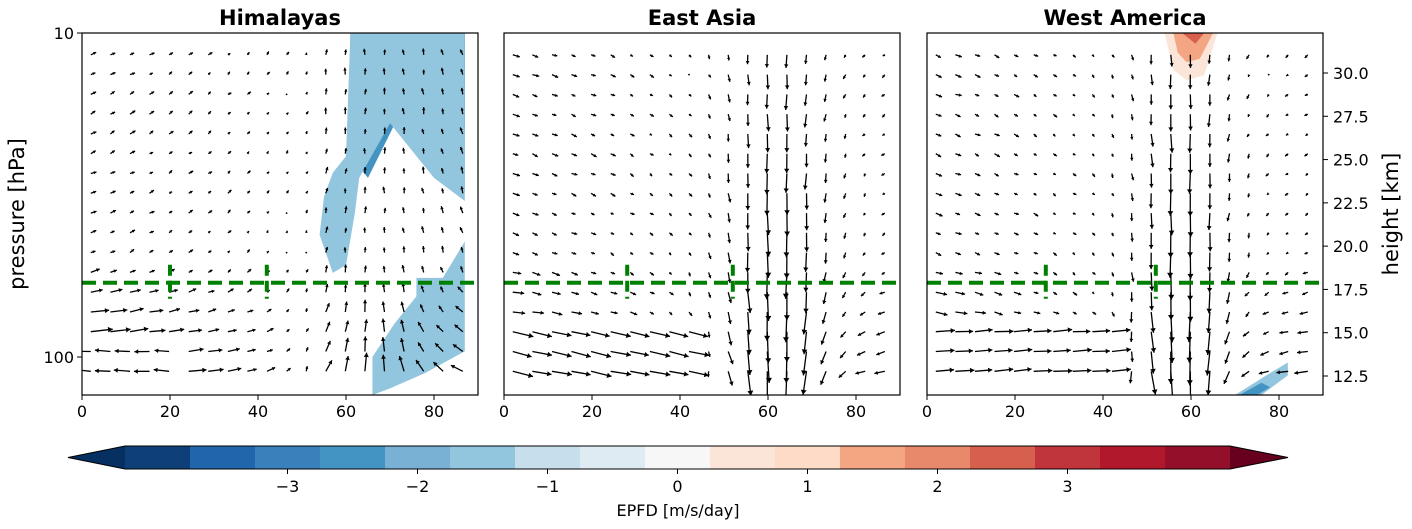 Image resolution: width=1412 pixels, height=529 pixels. What do you see at coordinates (786, 383) in the screenshot?
I see `arrow-shaft` at bounding box center [786, 383].